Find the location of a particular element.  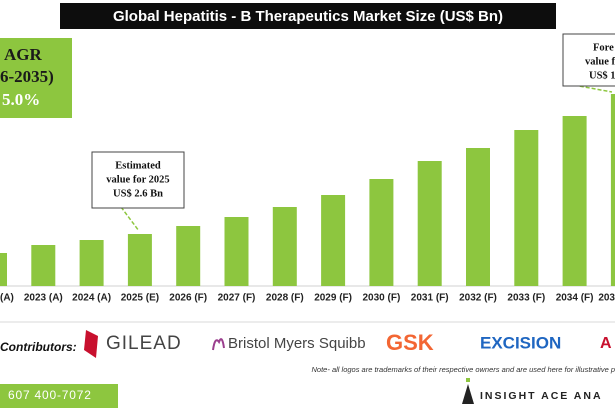

footer-phone-bar is located at coordinates (59, 396).